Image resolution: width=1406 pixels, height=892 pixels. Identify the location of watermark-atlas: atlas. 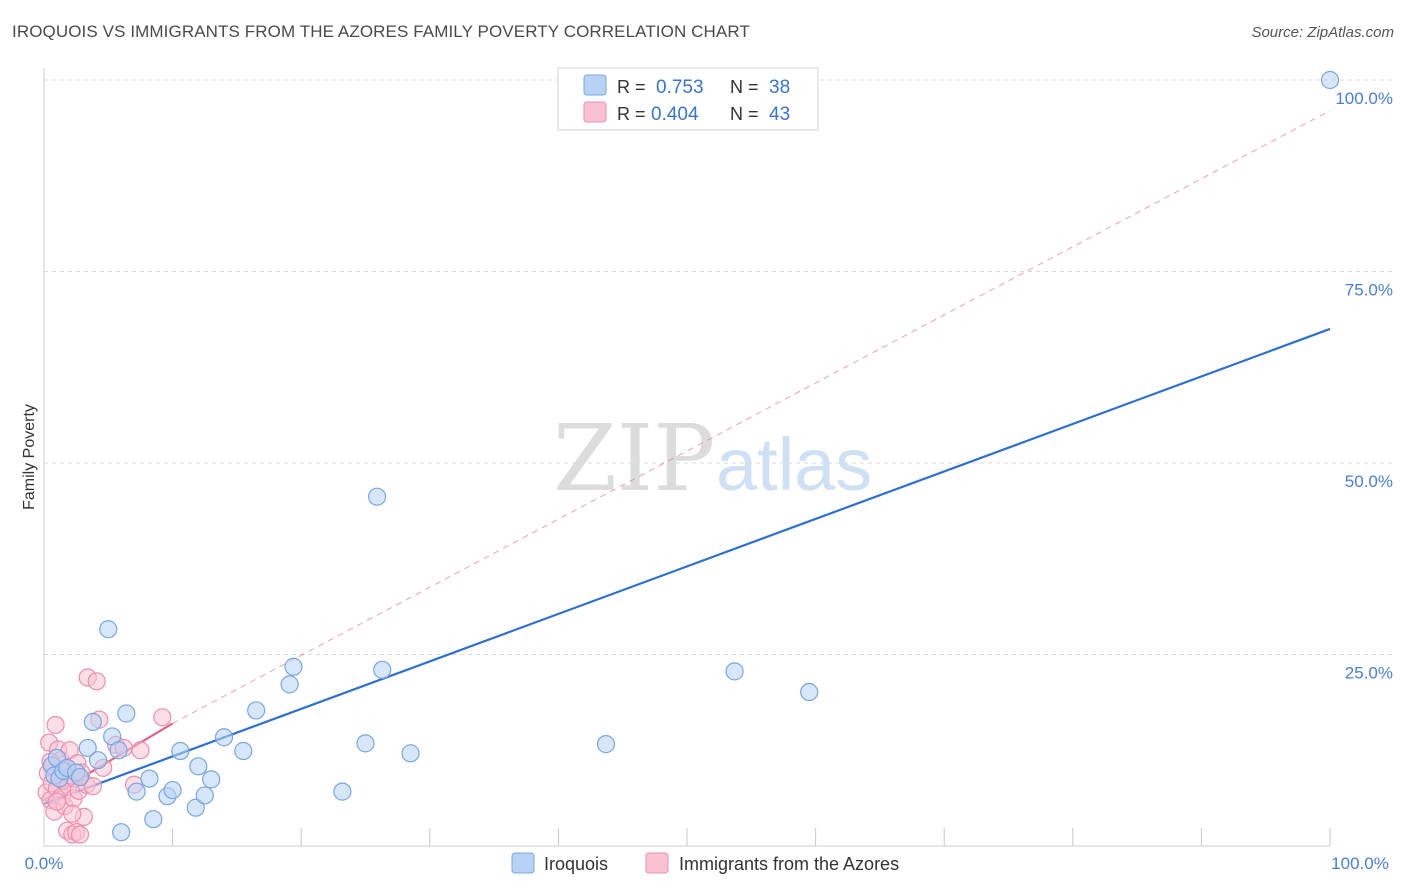
(794, 464).